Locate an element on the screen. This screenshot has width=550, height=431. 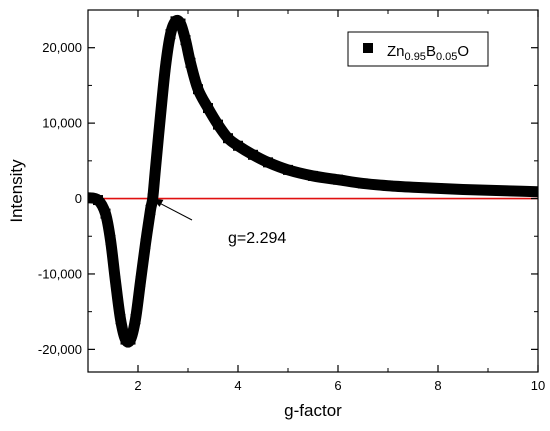
y-axis-title: Intensity is located at coordinates (16, 191).